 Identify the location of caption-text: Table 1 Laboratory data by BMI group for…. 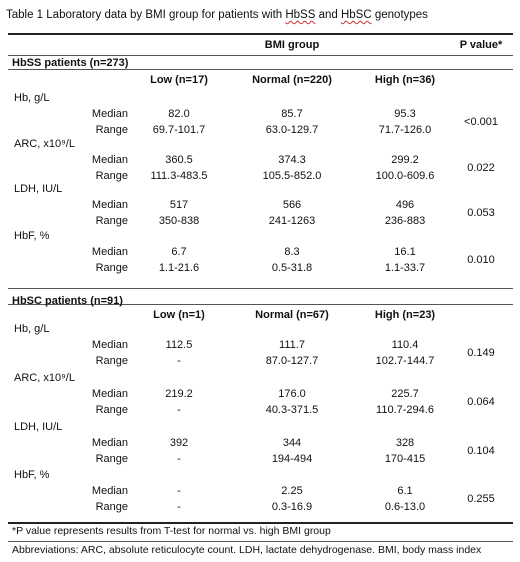
(146, 15).